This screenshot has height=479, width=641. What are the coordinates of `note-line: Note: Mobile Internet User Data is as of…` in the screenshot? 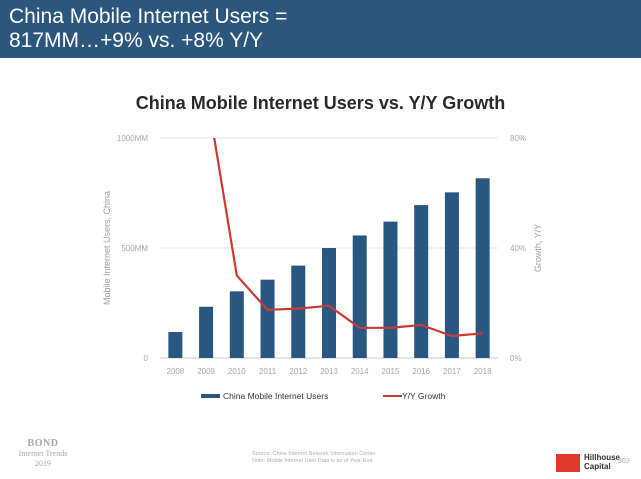 It's located at (313, 461).